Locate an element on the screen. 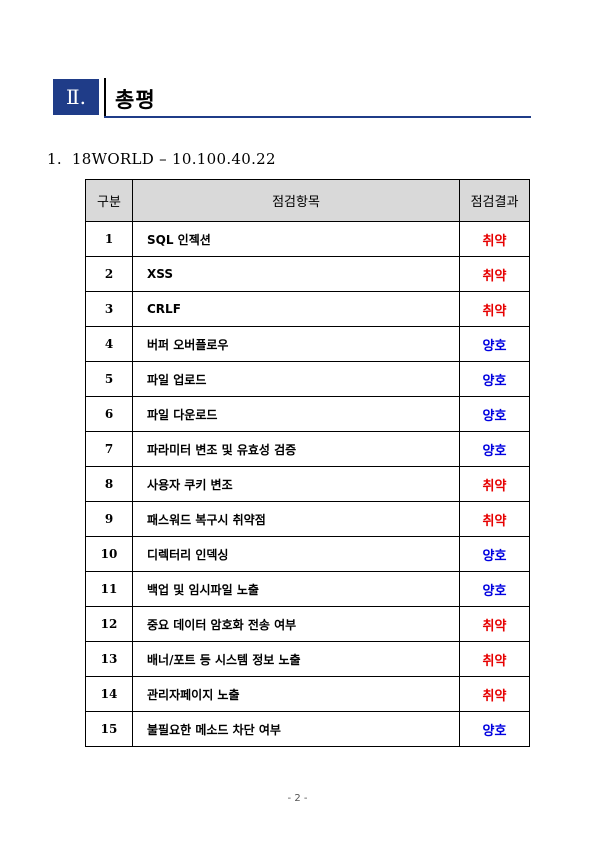 Image resolution: width=595 pixels, height=841 pixels. section-header: Ⅱ. 총평 is located at coordinates (292, 98).